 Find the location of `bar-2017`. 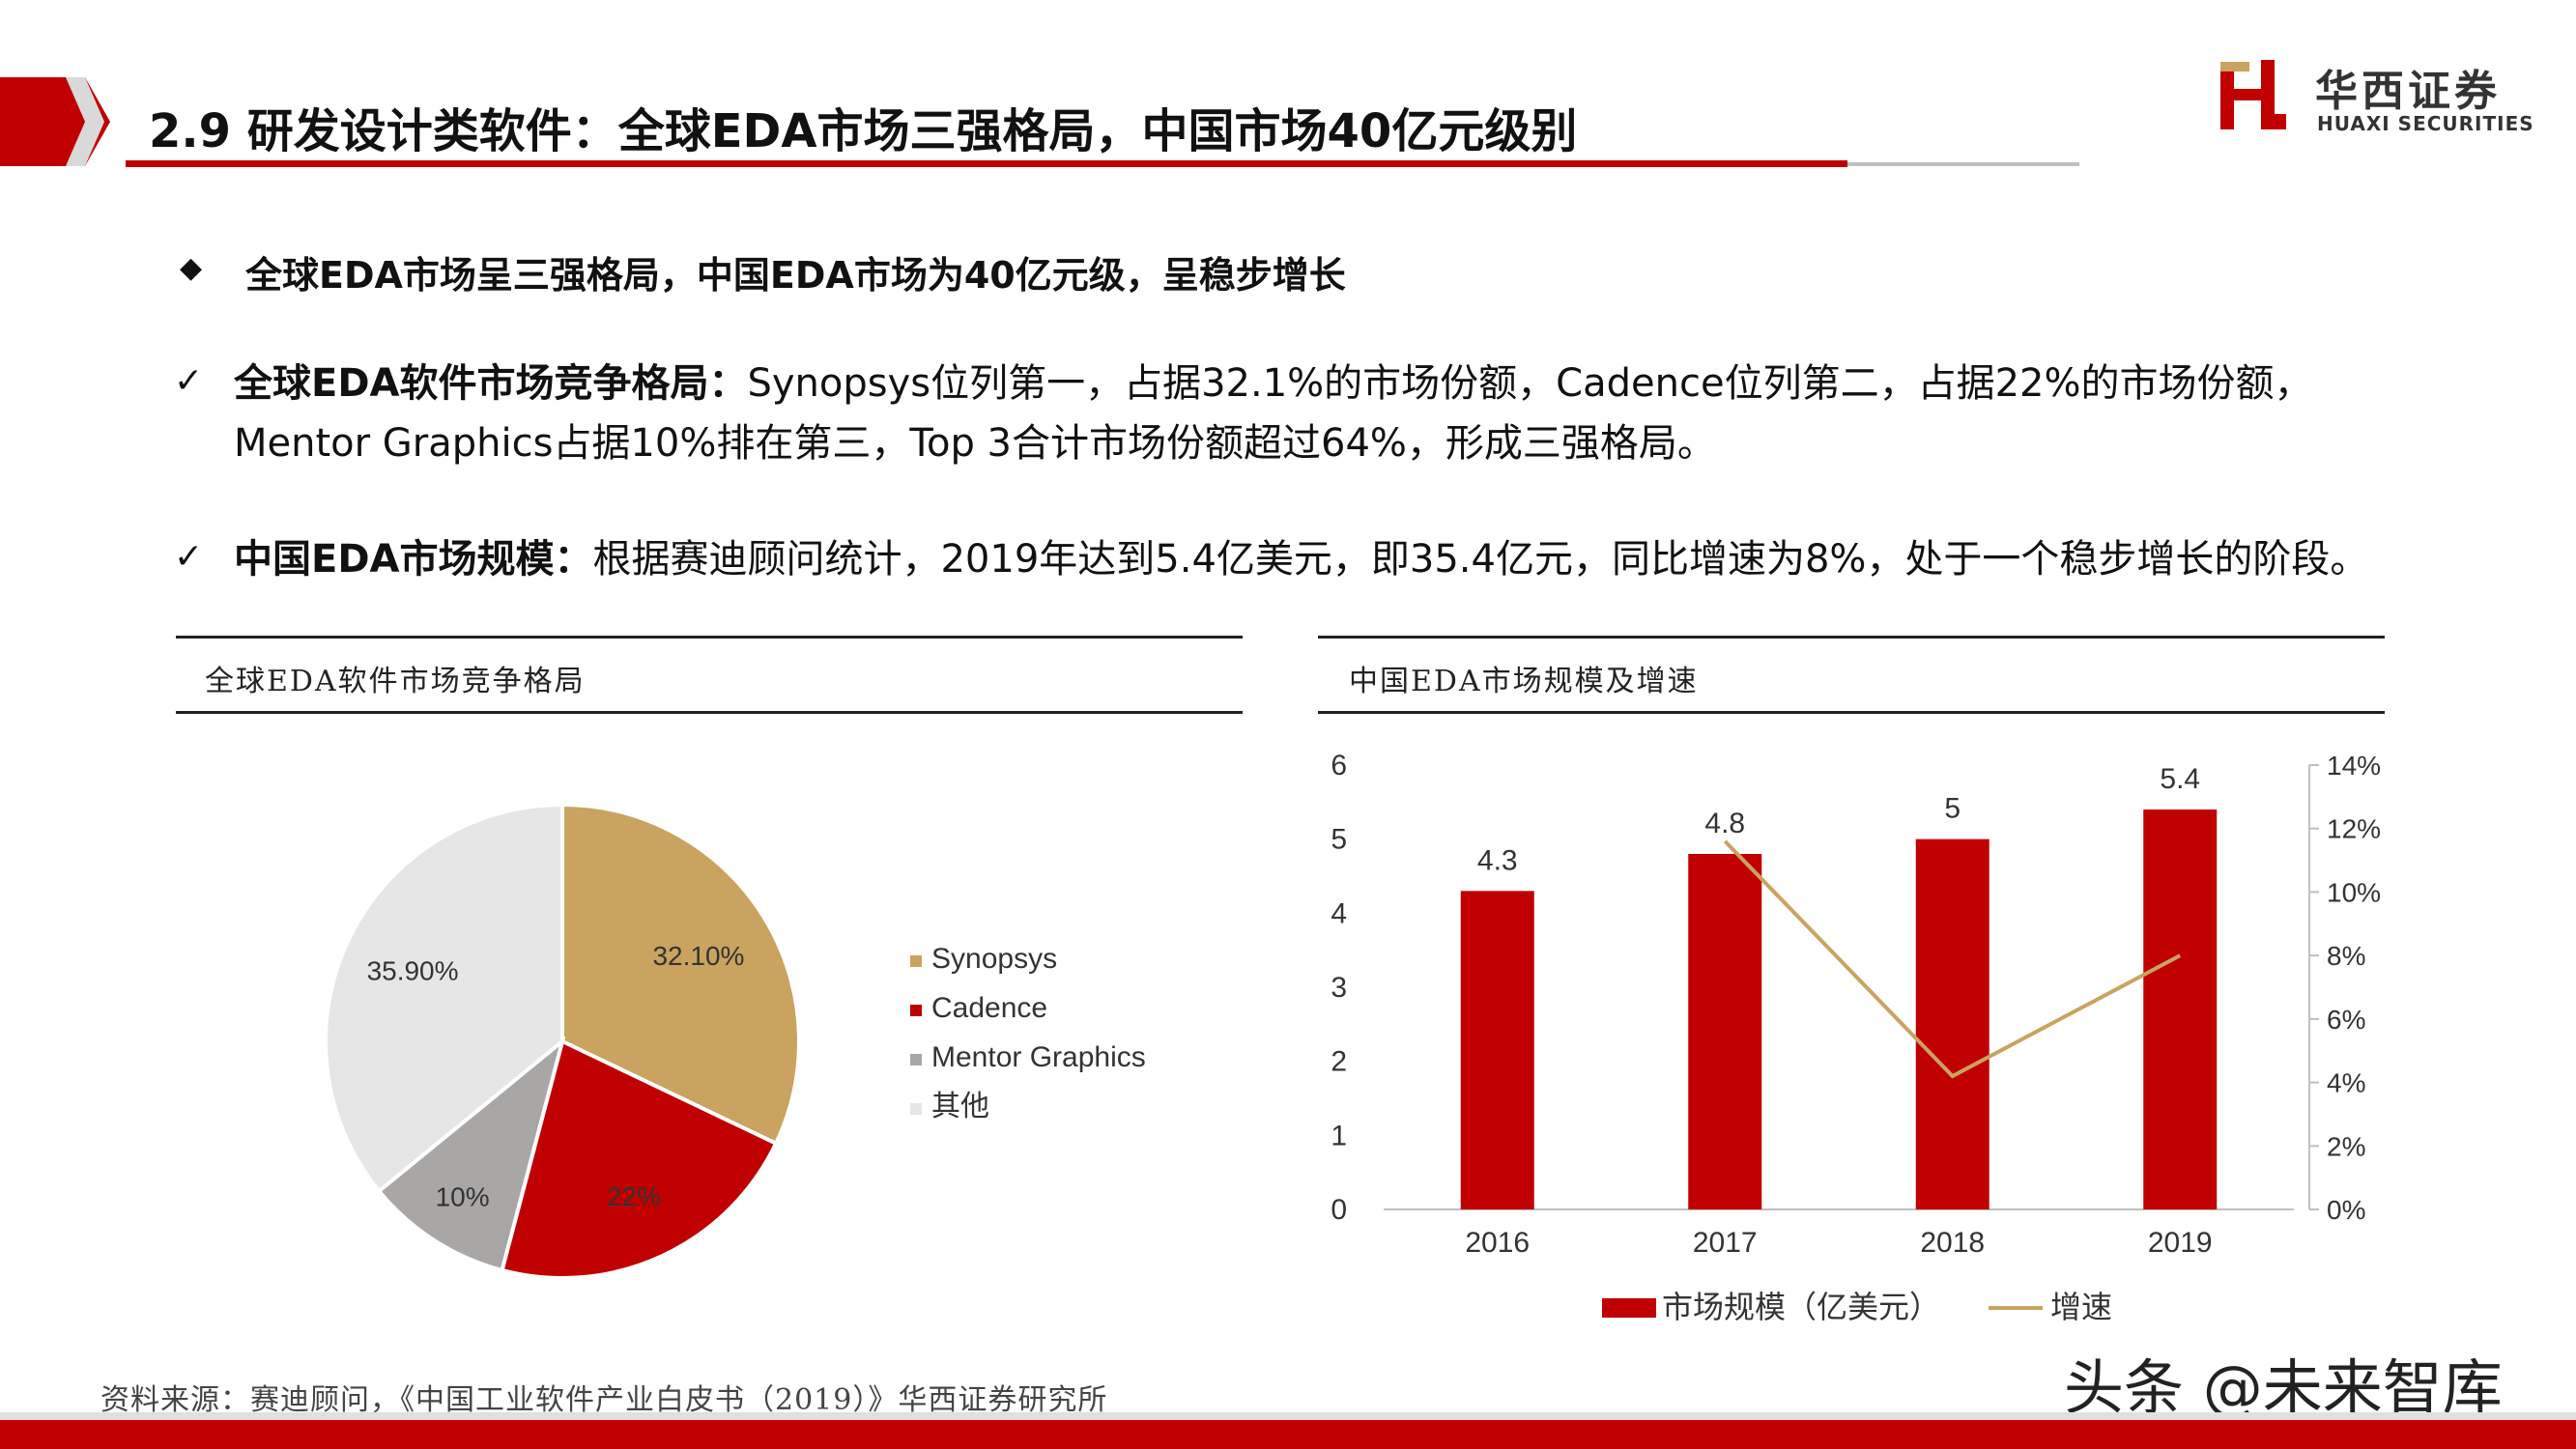

bar-2017 is located at coordinates (1725, 1031).